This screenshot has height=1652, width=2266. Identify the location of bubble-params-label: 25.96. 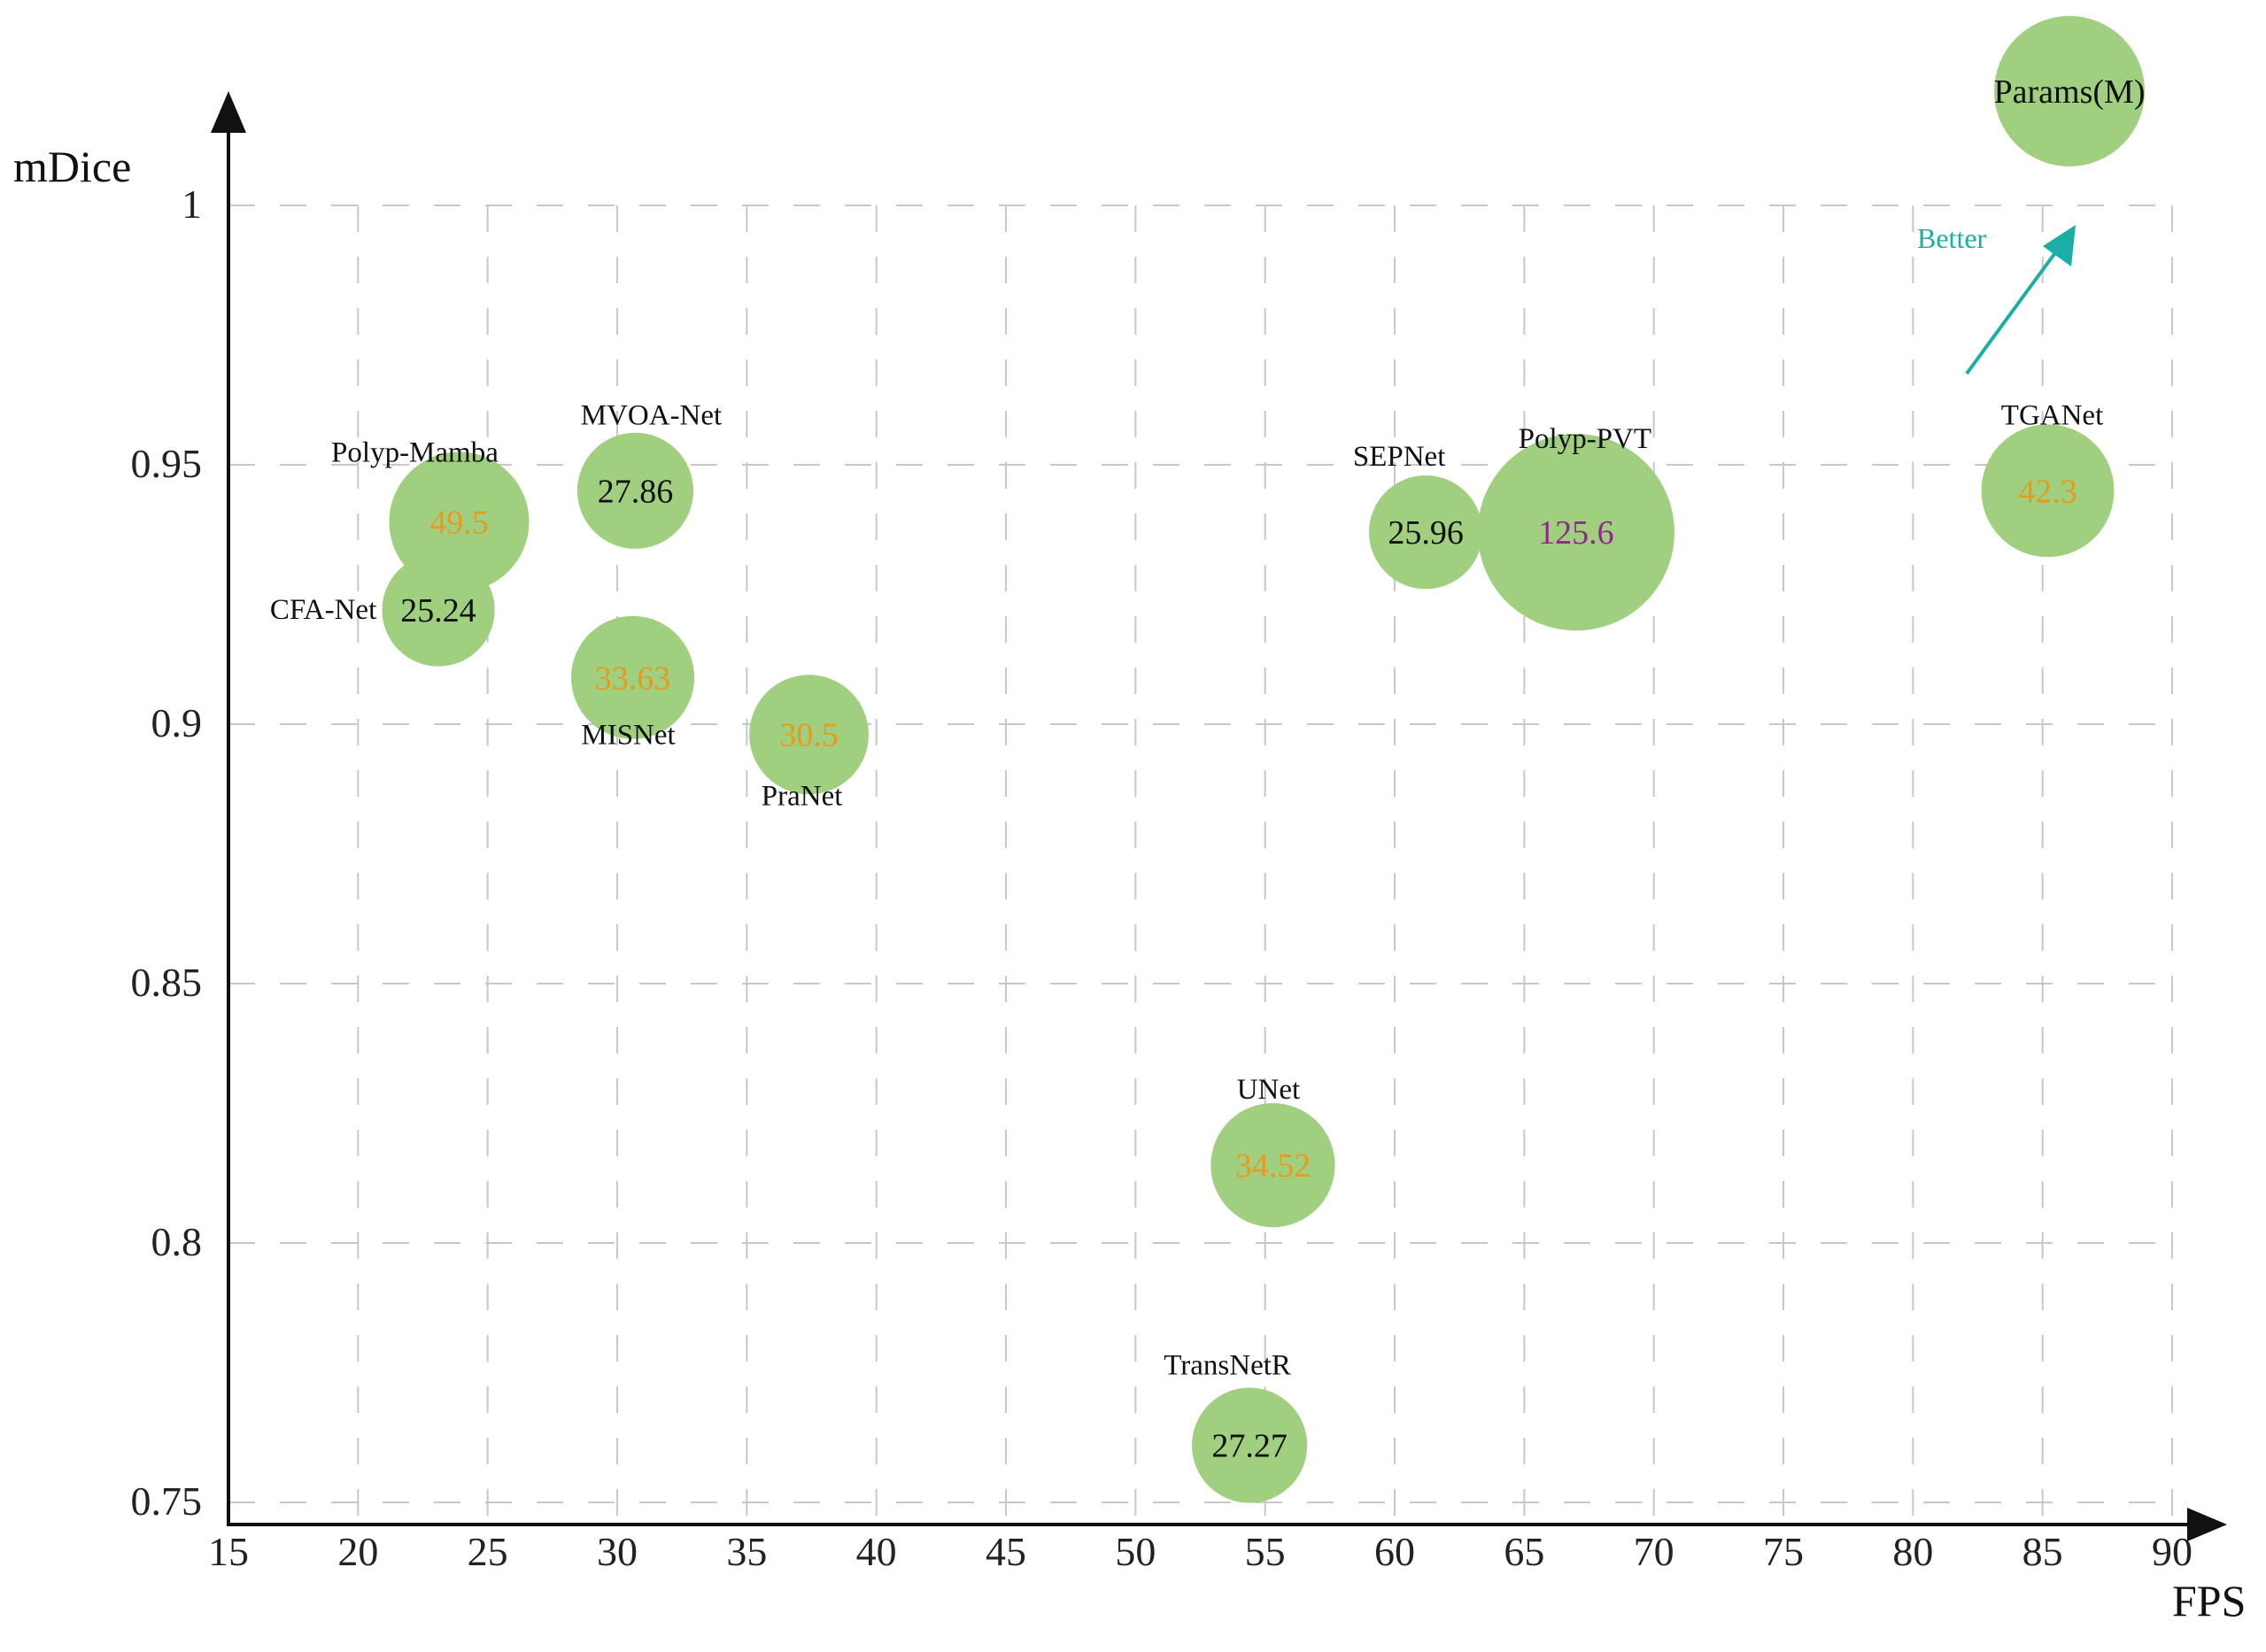
(1426, 533).